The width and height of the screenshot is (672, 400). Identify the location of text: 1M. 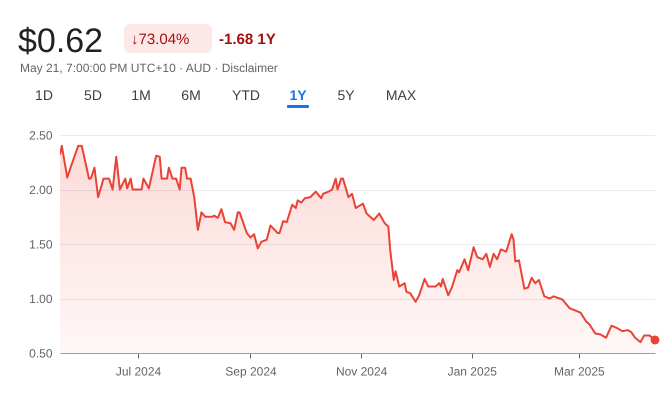
(141, 95).